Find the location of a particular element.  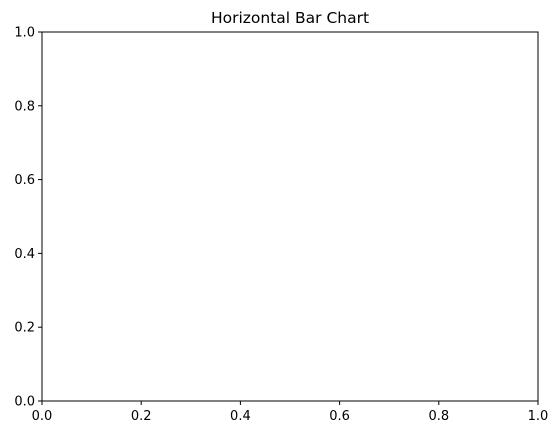

y-axis: 0.0 0.2 0.4 0.6 0.8 1.0 is located at coordinates (28, 218).